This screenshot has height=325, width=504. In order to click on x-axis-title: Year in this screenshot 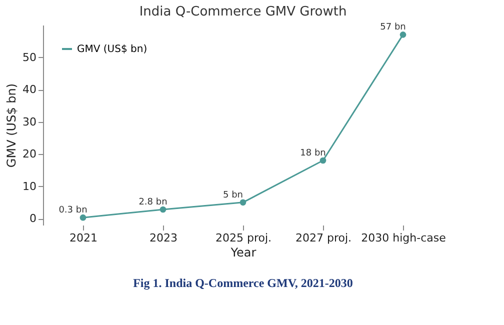, I will do `click(243, 253)`.